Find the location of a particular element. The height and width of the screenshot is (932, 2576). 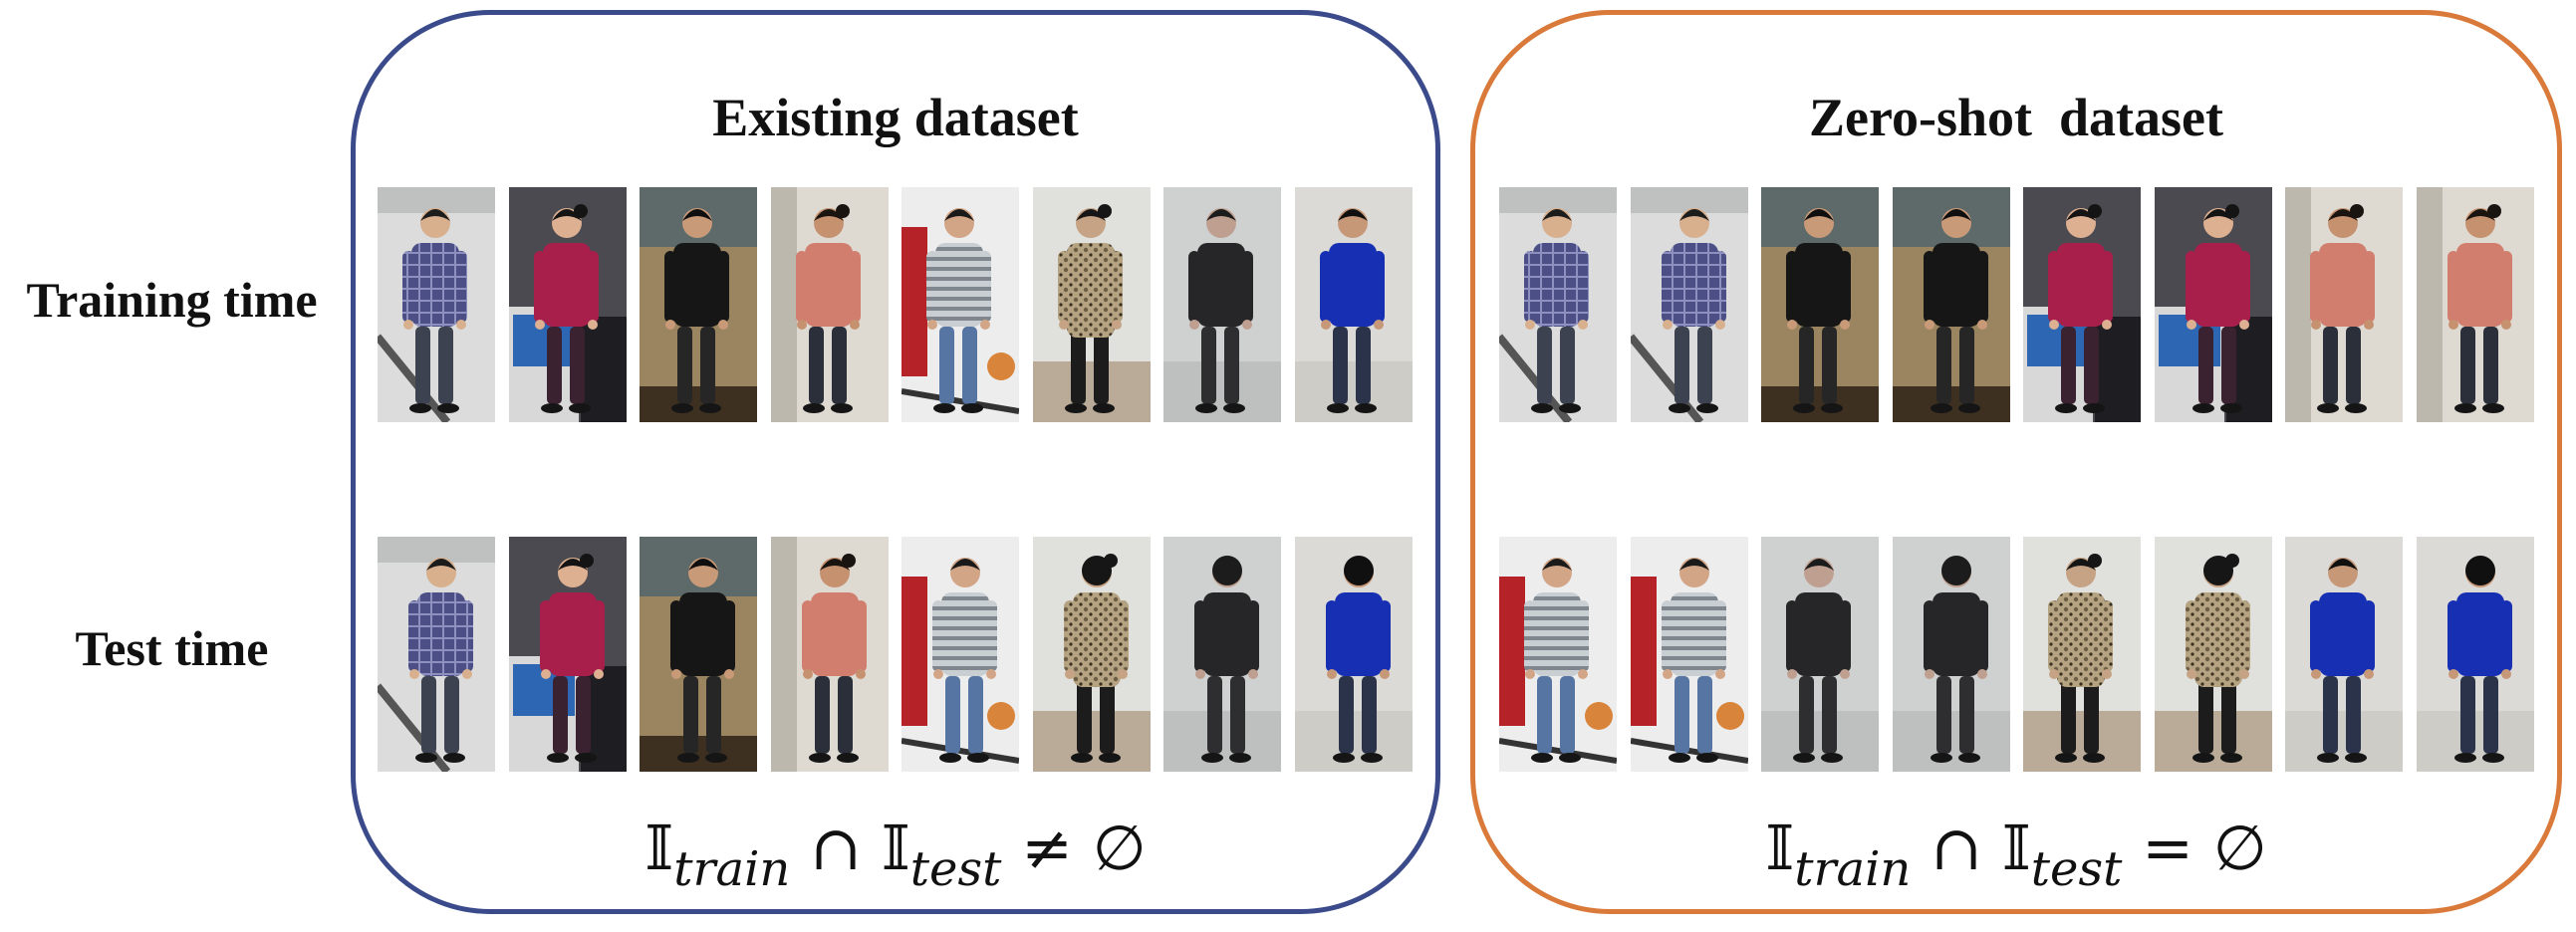

panel-title-existing: Existing dataset is located at coordinates (895, 118).